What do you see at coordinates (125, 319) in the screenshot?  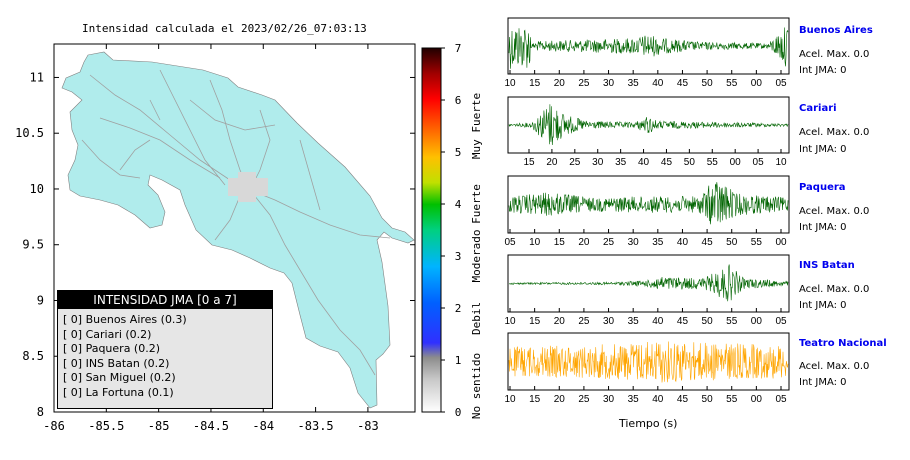 I see `legend-row: [ 0] Buenos Aires (0.3)` at bounding box center [125, 319].